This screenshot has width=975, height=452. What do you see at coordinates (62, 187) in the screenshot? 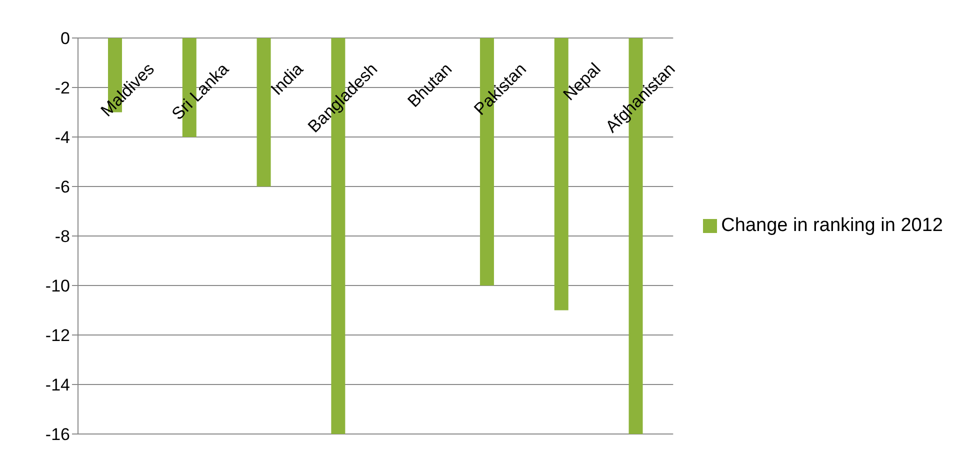
I see `y-tick-label: -6` at bounding box center [62, 187].